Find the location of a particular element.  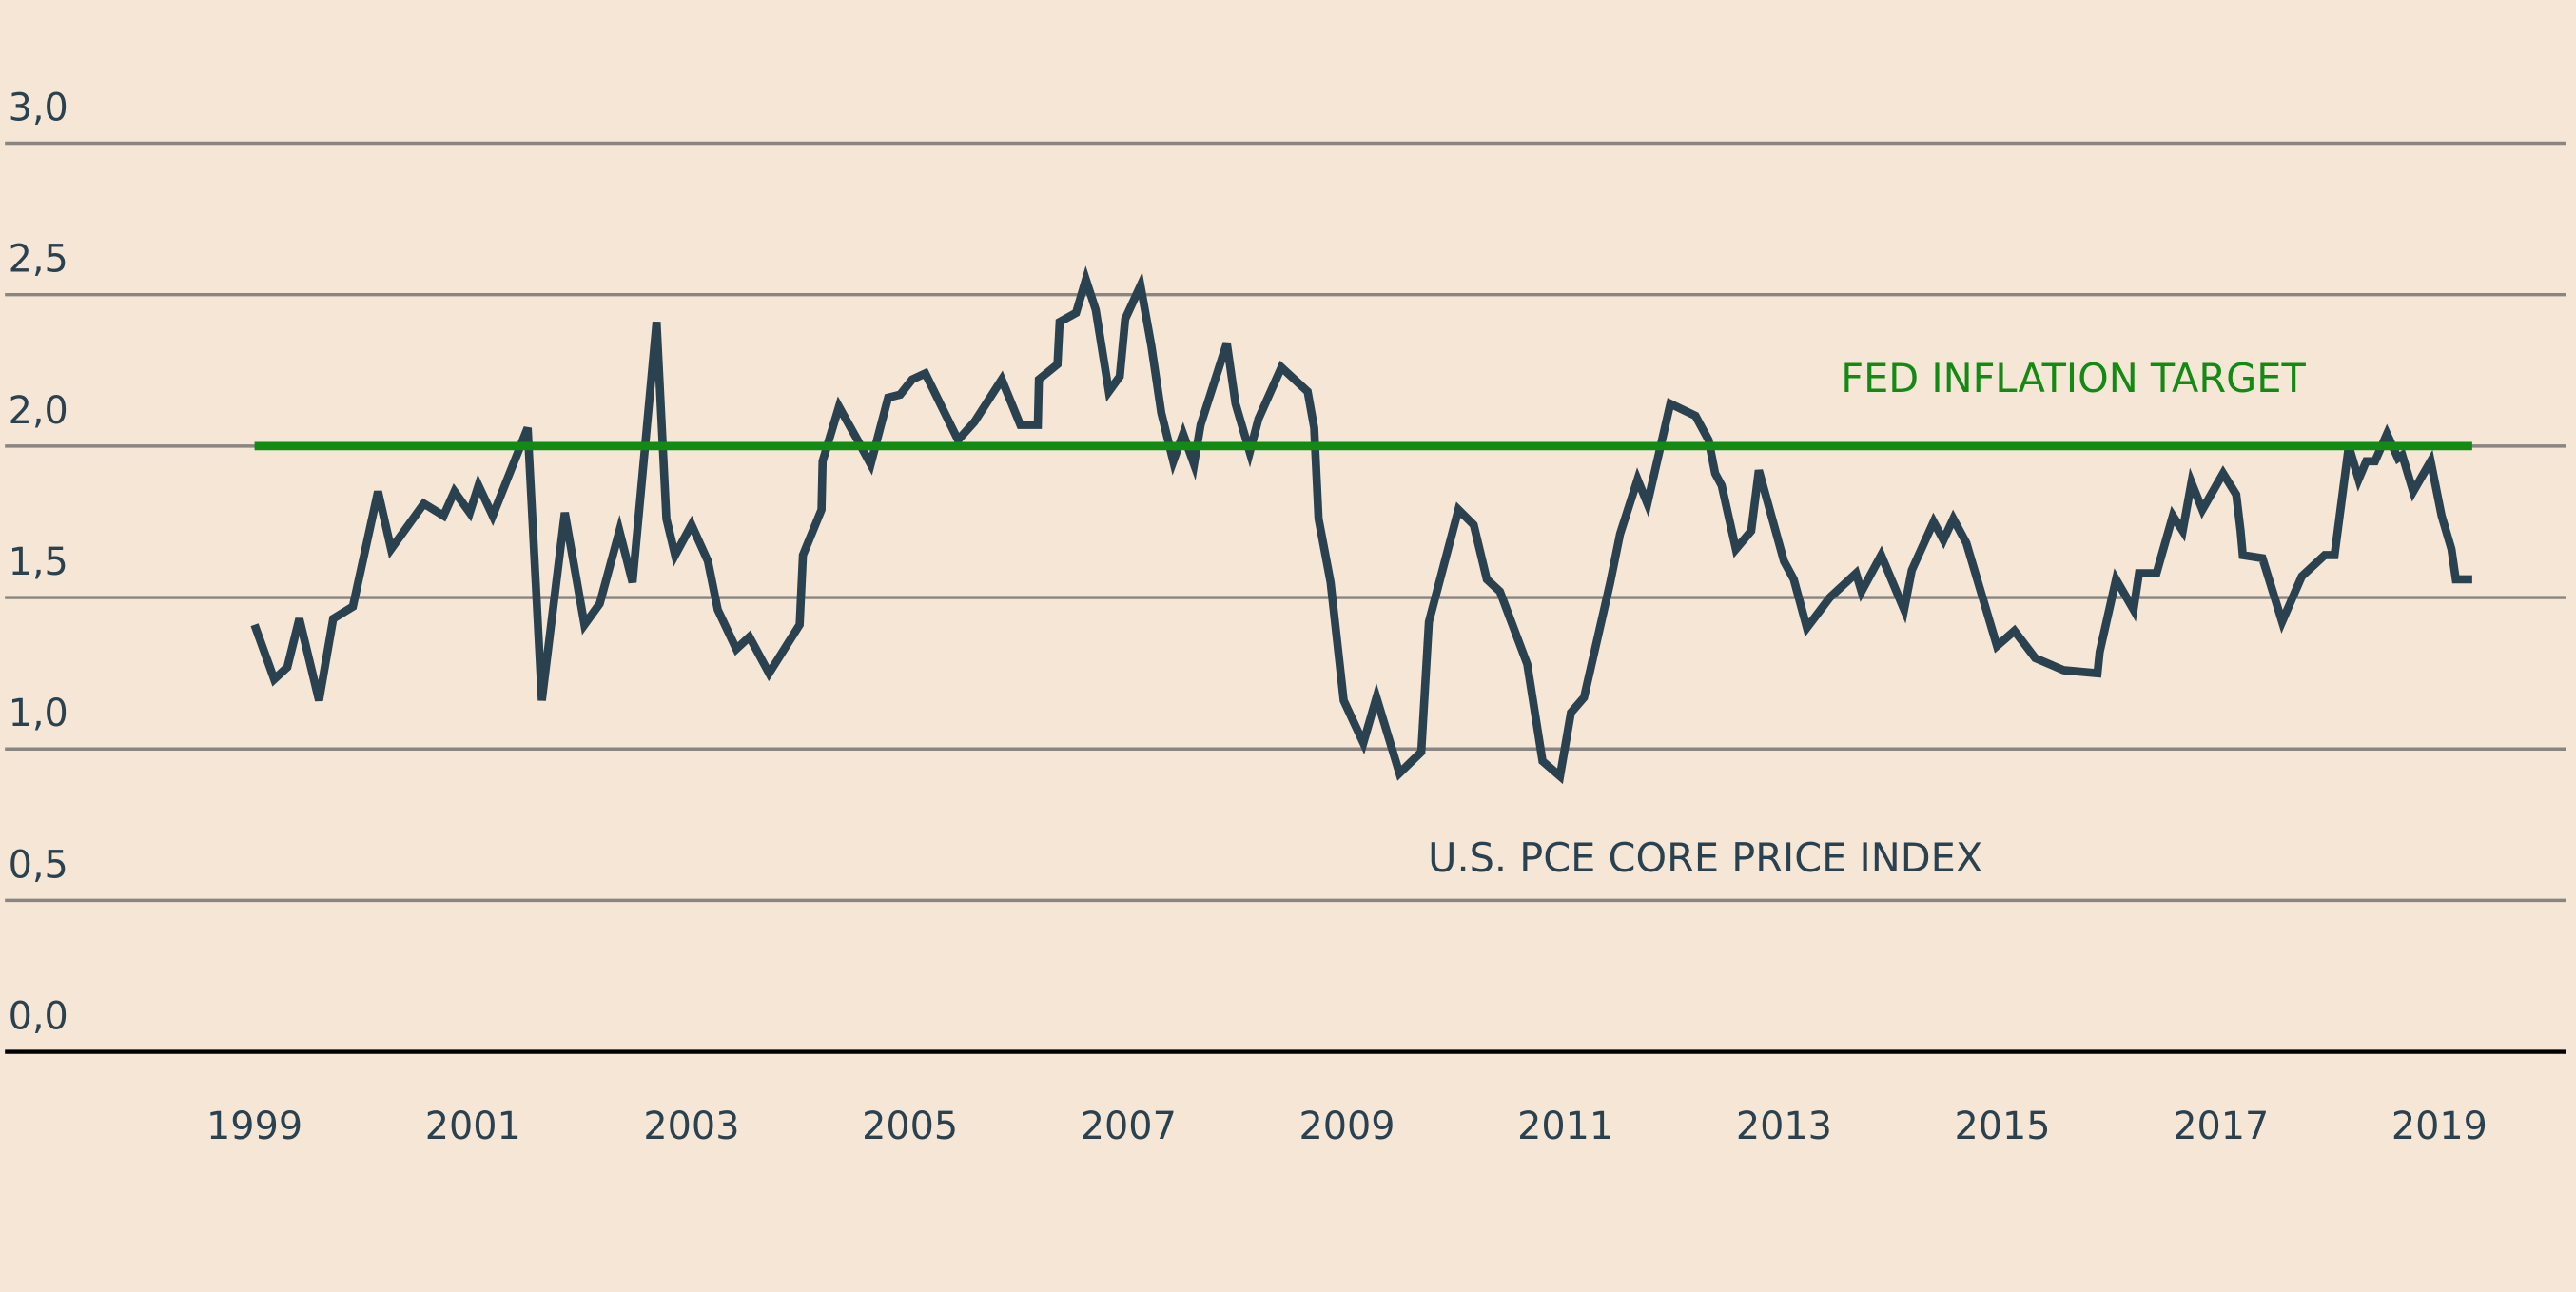

y-tick-label: 1,0 is located at coordinates (38, 713).